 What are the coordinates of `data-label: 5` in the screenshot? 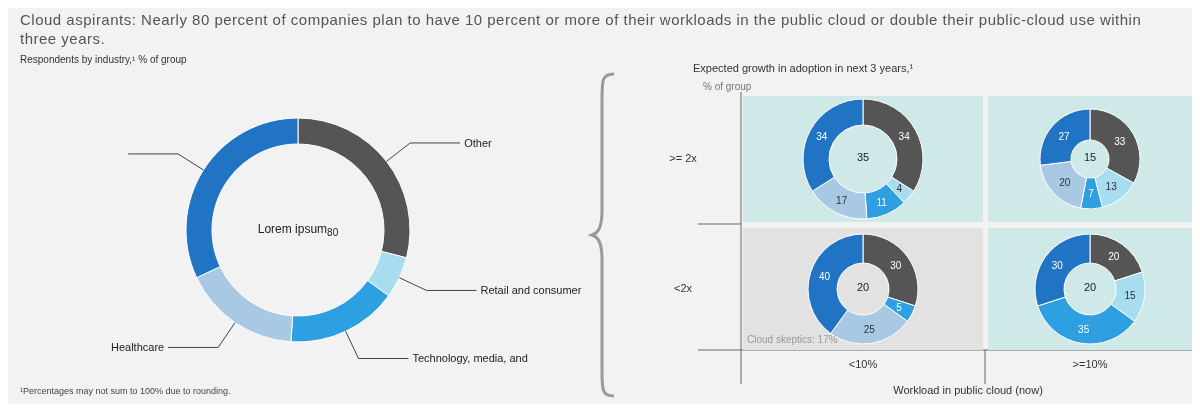 It's located at (899, 307).